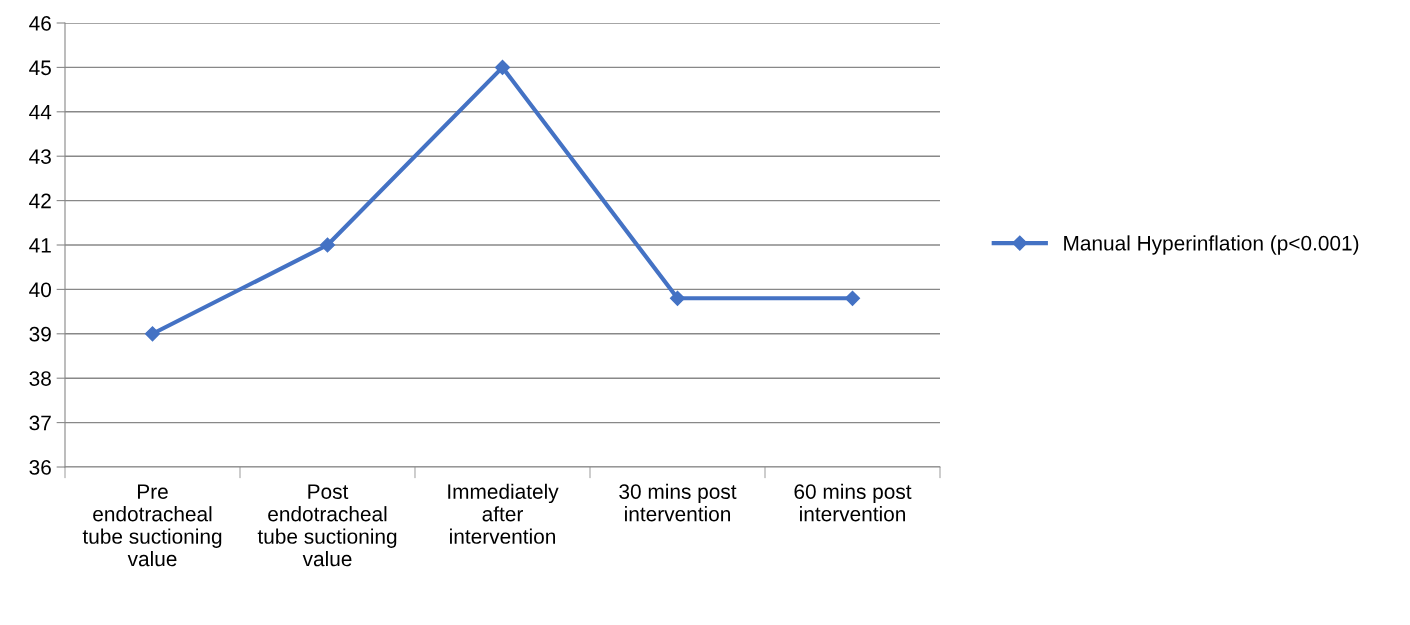  I want to click on x-tick-label: Post endotracheal tube suctioning value, so click(327, 525).